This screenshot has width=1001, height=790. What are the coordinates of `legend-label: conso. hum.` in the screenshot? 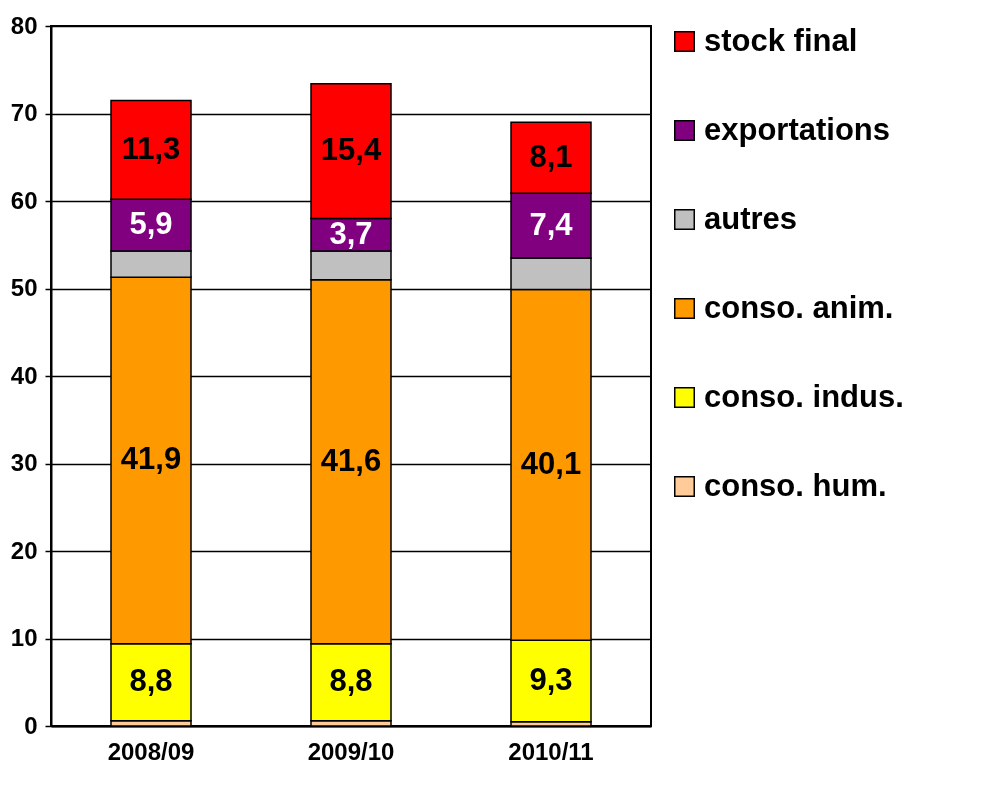 It's located at (795, 485).